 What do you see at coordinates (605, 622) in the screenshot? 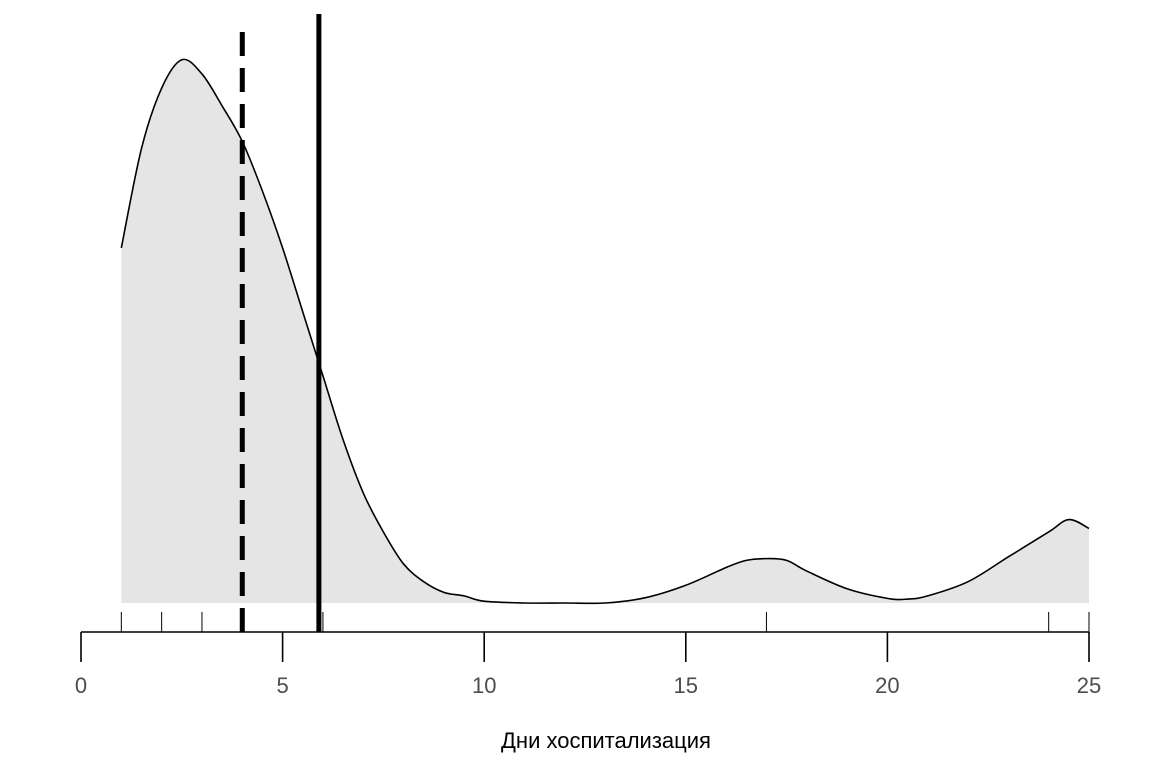
I see `rug-marks` at bounding box center [605, 622].